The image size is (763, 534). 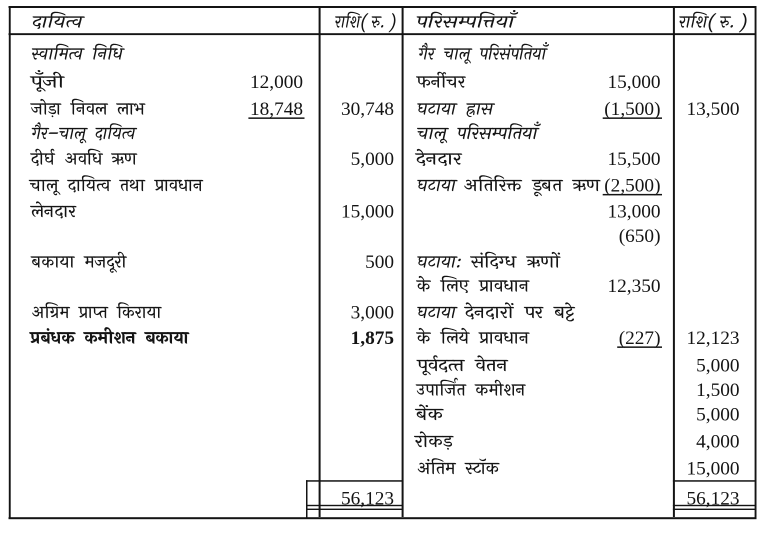 What do you see at coordinates (379, 262) in the screenshot?
I see `svg-text: 500` at bounding box center [379, 262].